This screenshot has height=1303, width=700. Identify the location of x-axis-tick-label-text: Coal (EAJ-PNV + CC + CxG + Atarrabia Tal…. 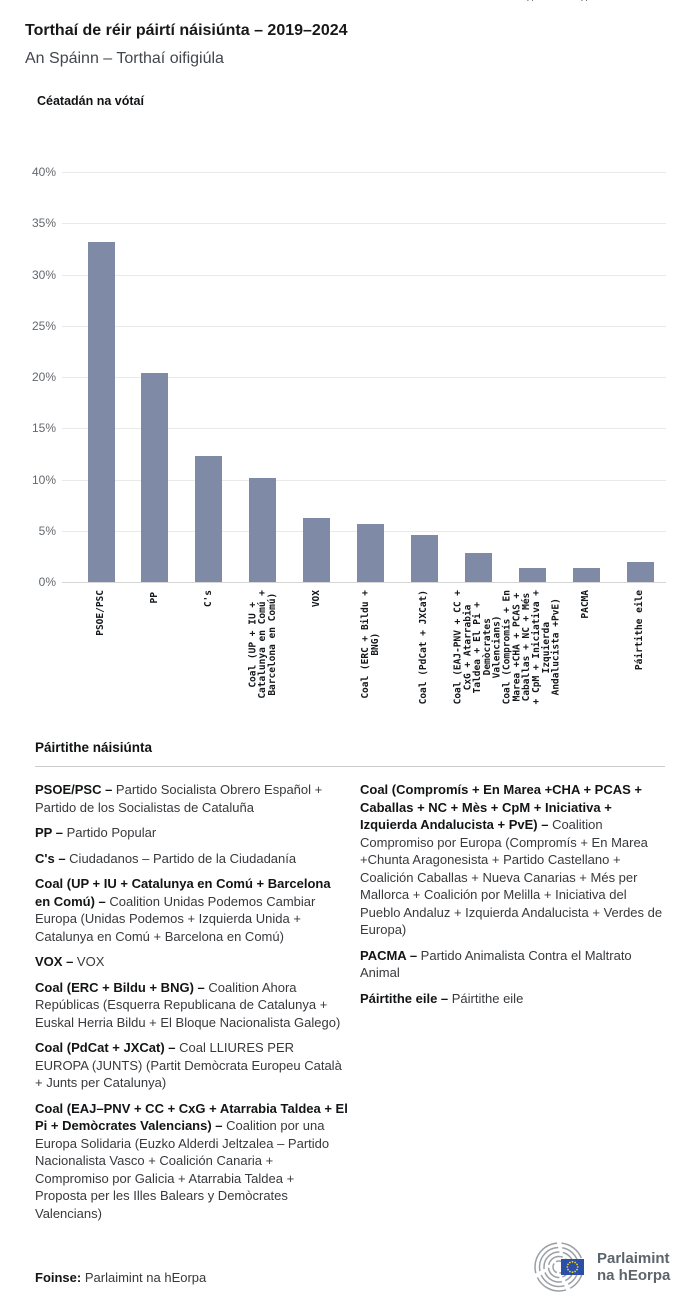
(477, 647).